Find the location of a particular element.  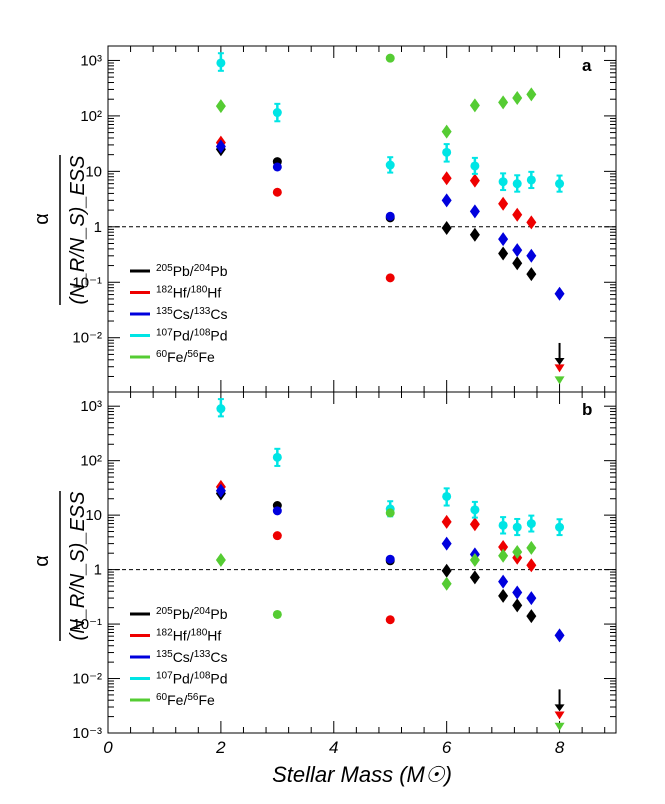

legend-label-135cs-133cs: 135Cs/133Cs is located at coordinates (192, 657).